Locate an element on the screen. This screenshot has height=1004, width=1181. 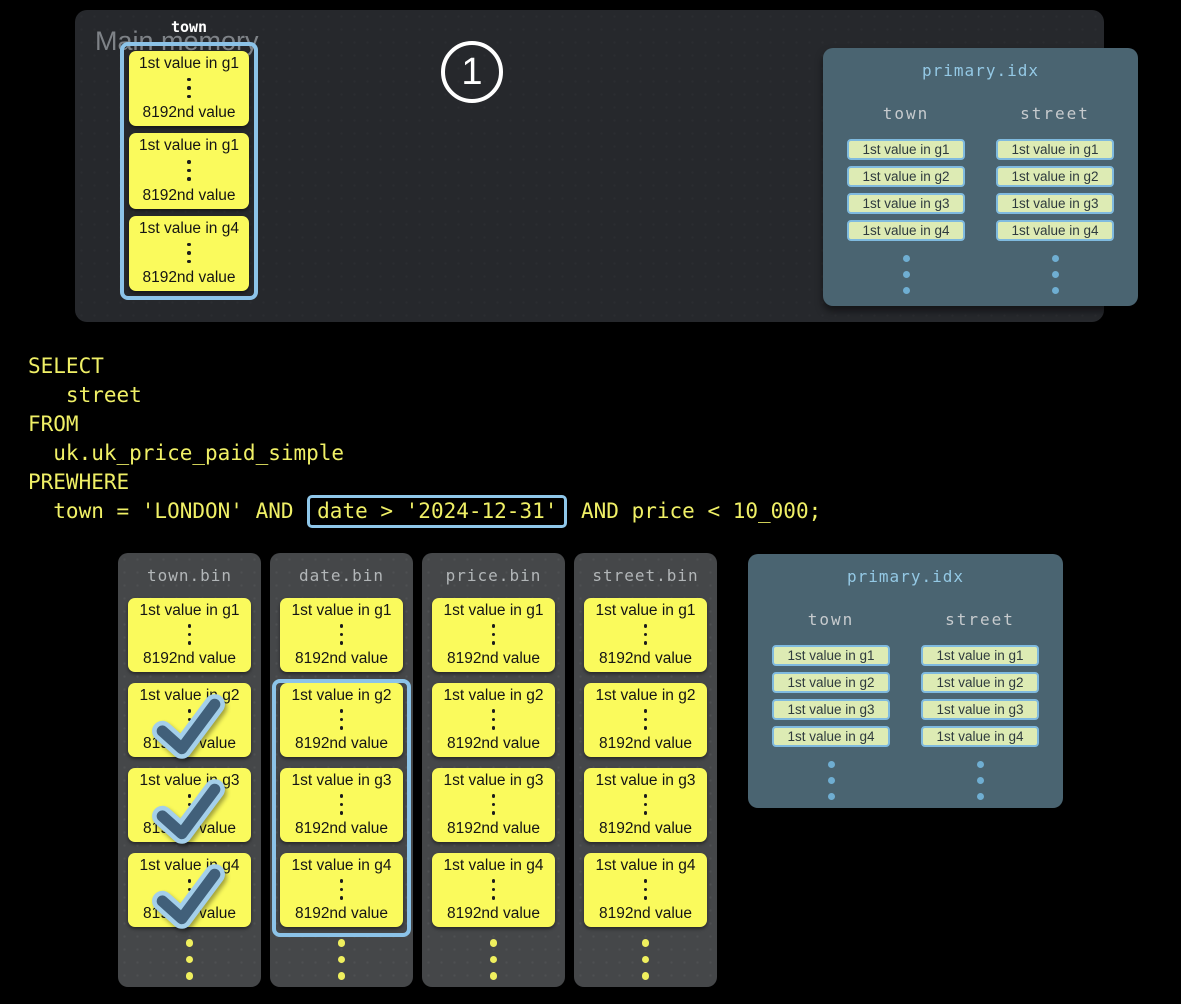
step-number: 1 is located at coordinates (472, 72).